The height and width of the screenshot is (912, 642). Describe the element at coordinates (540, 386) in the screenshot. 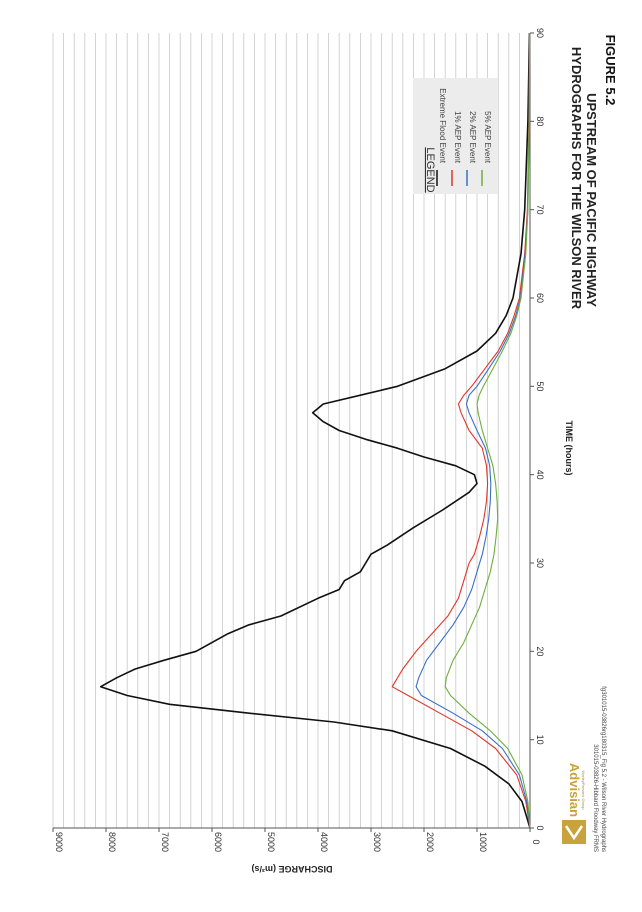

I see `x-tick-label-50: 50` at that location.